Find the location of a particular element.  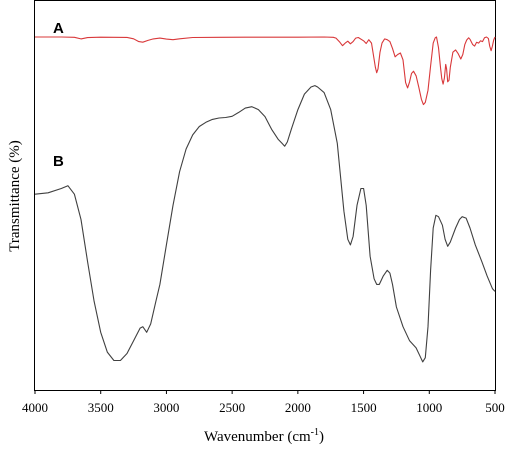

x-tick-label-2000: 2000 is located at coordinates (298, 407).